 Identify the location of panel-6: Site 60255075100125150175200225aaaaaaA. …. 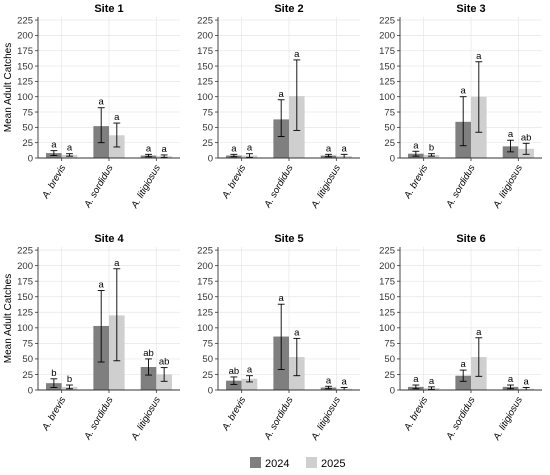
(460, 338).